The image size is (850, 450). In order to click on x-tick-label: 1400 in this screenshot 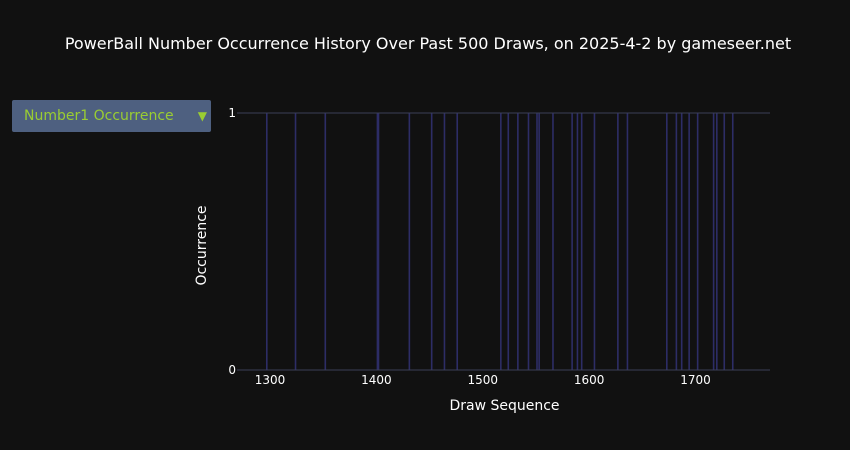, I will do `click(376, 380)`.